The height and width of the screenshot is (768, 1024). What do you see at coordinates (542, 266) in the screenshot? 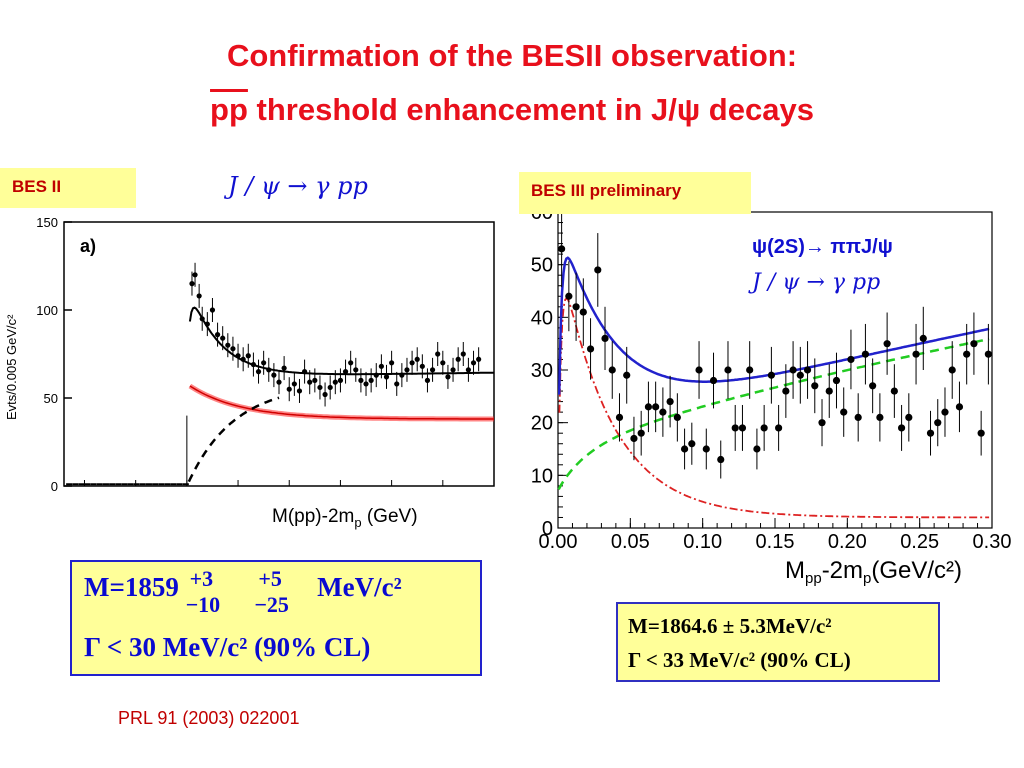
I see `bes3-y-tick-label: 50` at bounding box center [542, 266].